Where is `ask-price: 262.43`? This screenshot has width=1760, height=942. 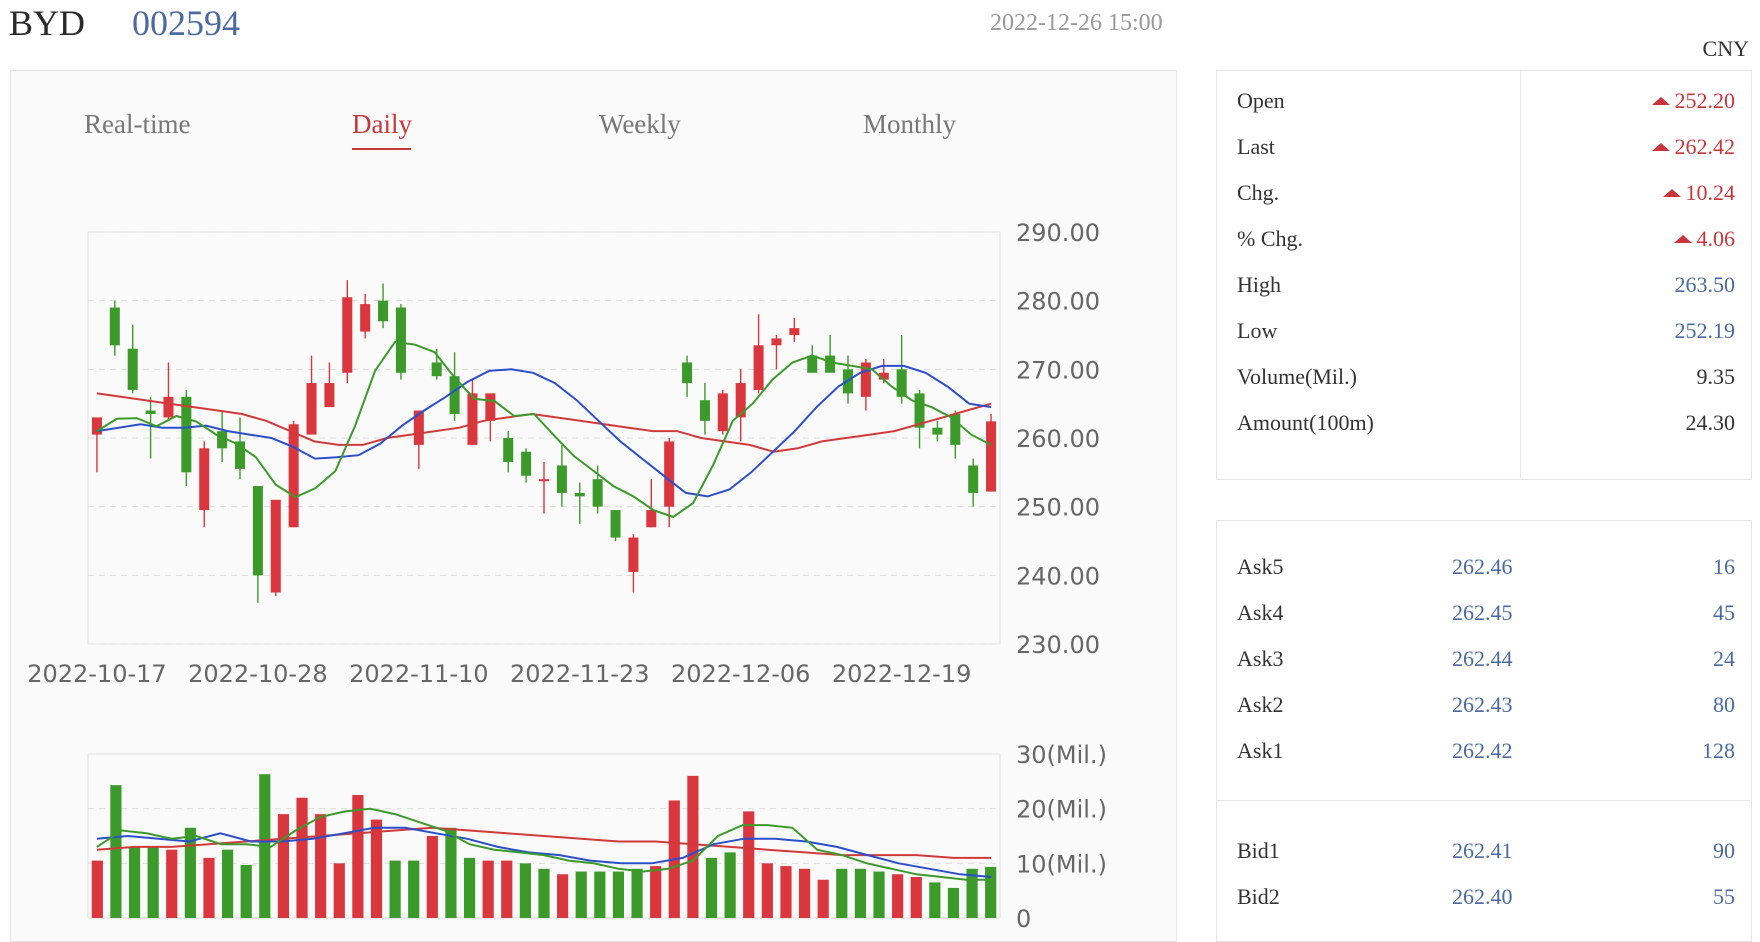
ask-price: 262.43 is located at coordinates (1482, 704).